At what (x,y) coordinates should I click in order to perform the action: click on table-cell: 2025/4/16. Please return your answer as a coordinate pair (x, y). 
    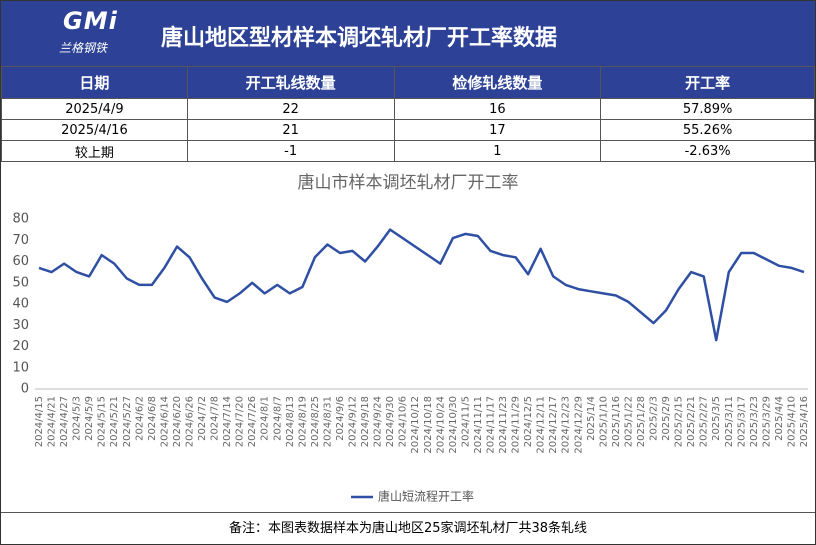
    Looking at the image, I should click on (94, 130).